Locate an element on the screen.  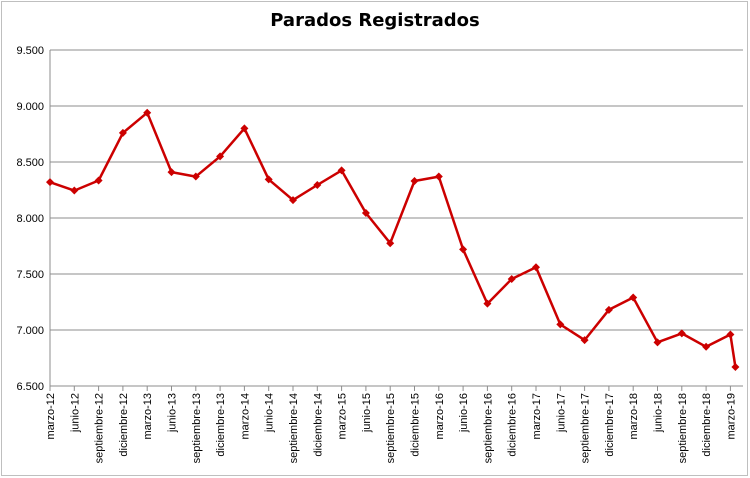
y-tick-label: 7.500 is located at coordinates (30, 275).